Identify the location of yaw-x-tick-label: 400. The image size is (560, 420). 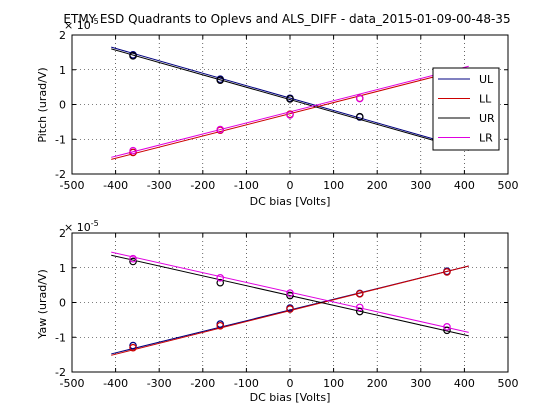
(464, 383).